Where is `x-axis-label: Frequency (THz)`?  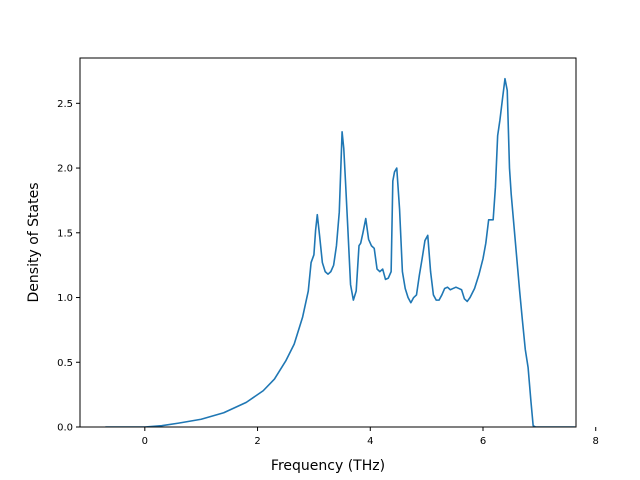
x-axis-label: Frequency (THz) is located at coordinates (328, 466).